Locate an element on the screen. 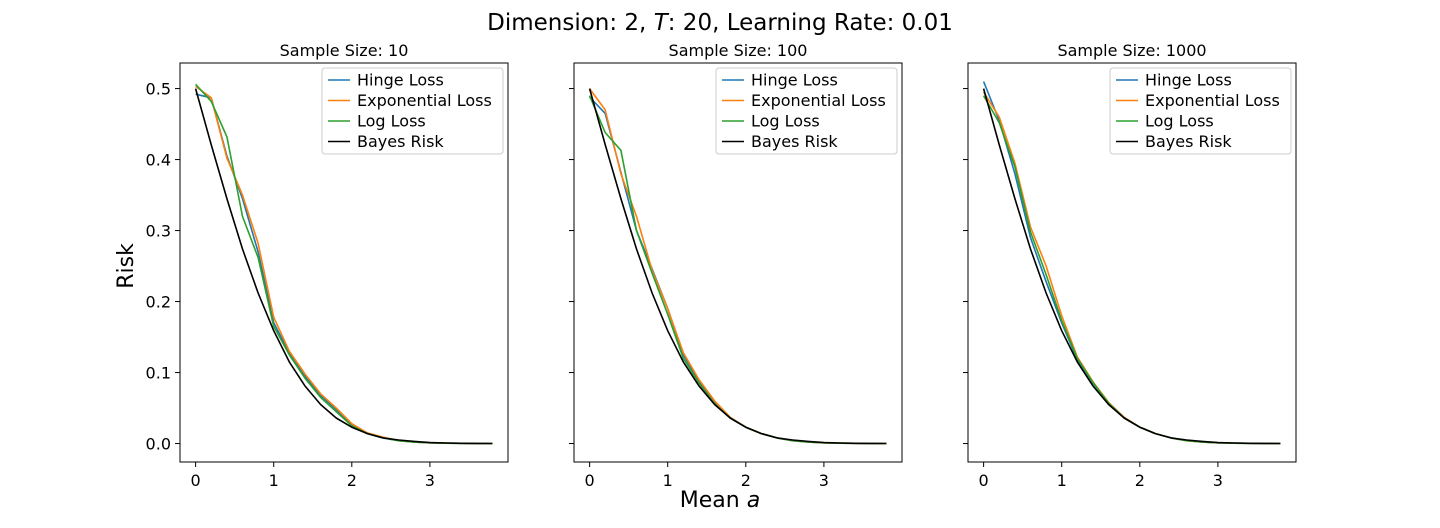 This screenshot has width=1440, height=528. y-axis-label: Risk is located at coordinates (126, 266).